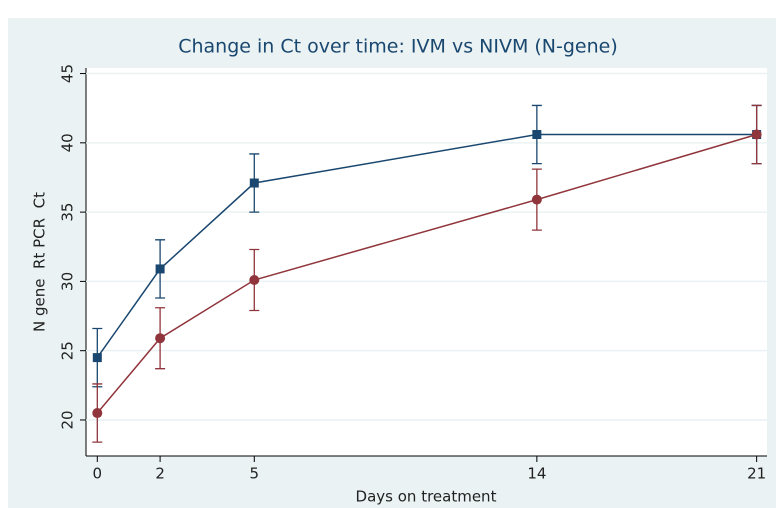  I want to click on x-tick-label: 0, so click(98, 474).